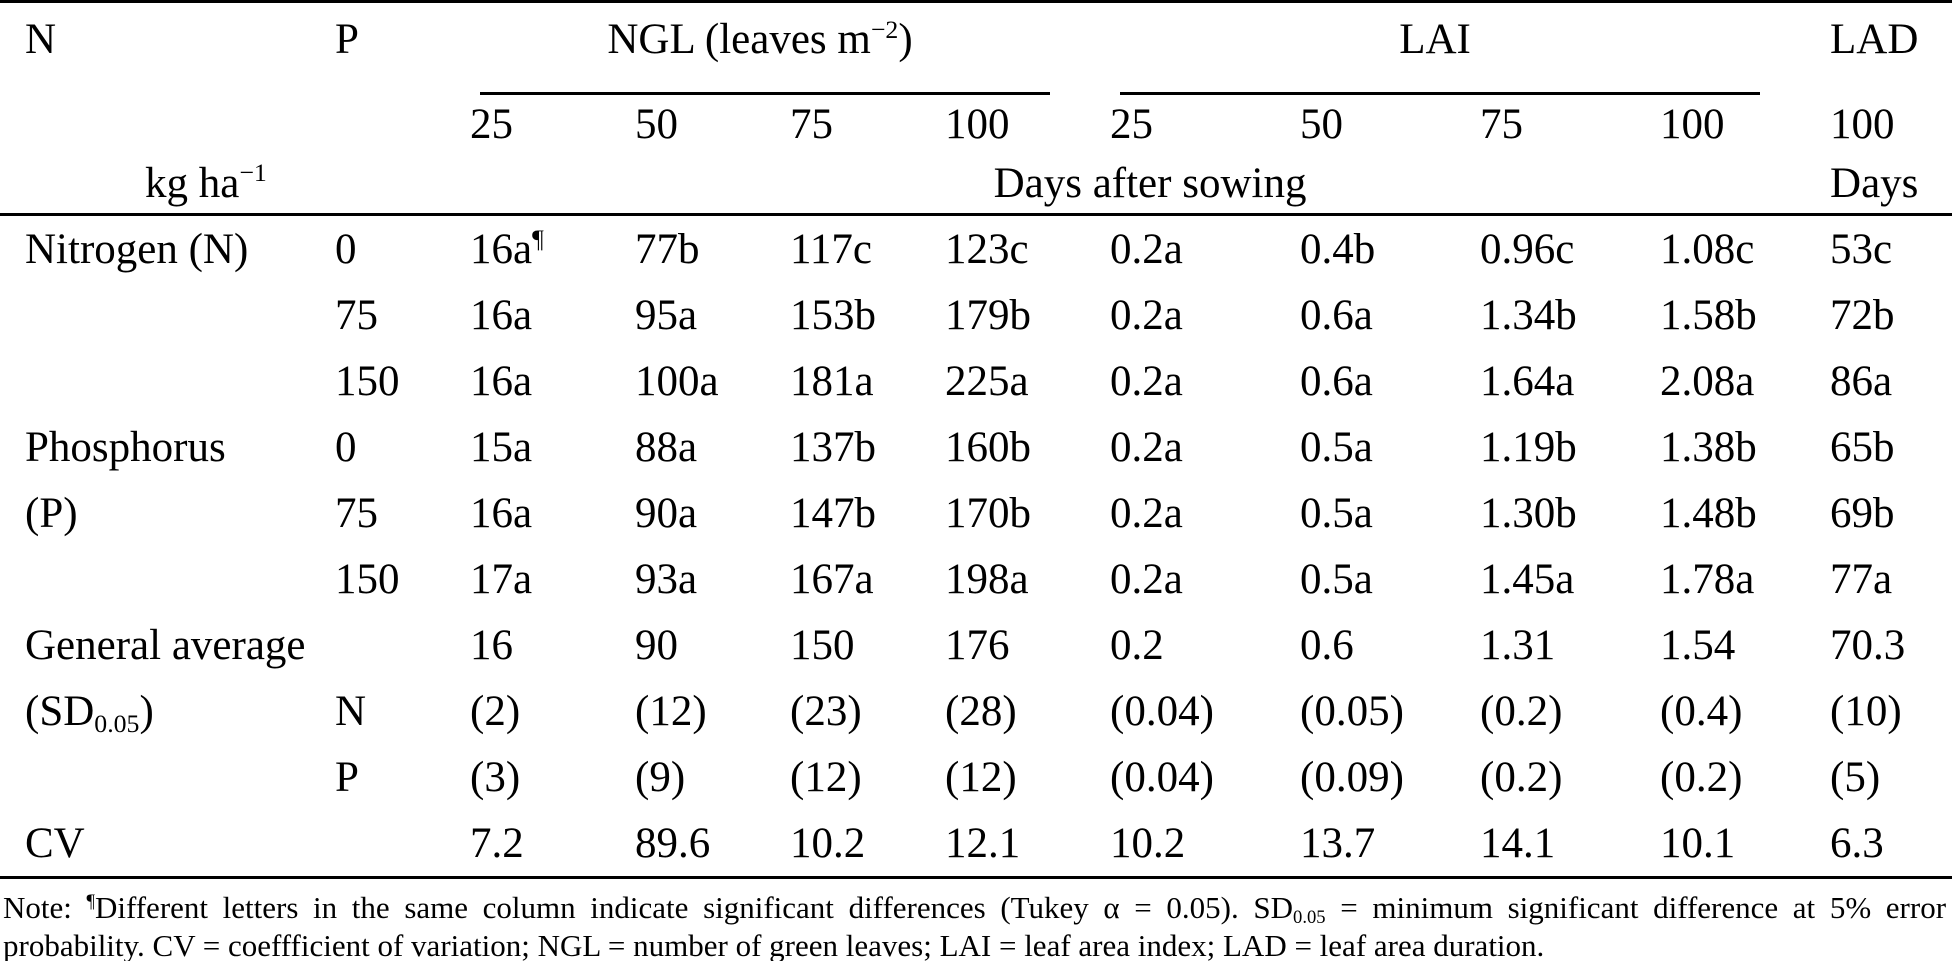 The image size is (1952, 961). Describe the element at coordinates (167, 124) in the screenshot. I see `empty-cell` at that location.